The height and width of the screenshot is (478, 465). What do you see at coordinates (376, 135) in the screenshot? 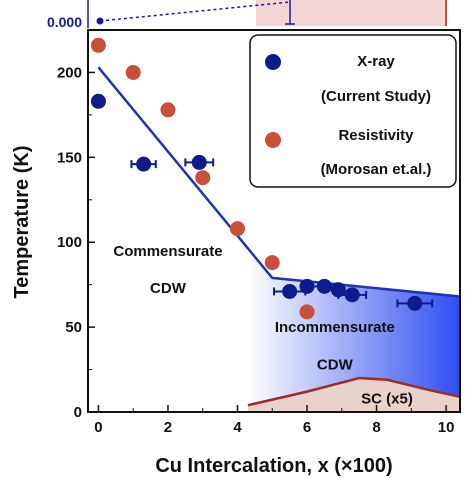
I see `legend-resistivity-label: Resistivity` at bounding box center [376, 135].